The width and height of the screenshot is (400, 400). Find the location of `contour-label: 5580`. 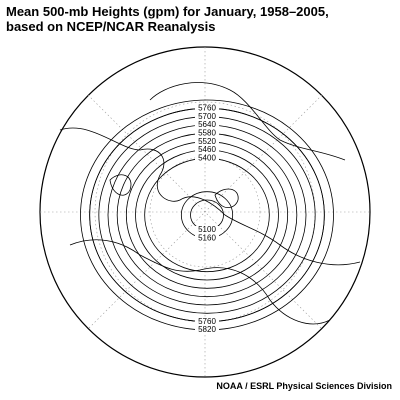

contour-label: 5580 is located at coordinates (207, 132).